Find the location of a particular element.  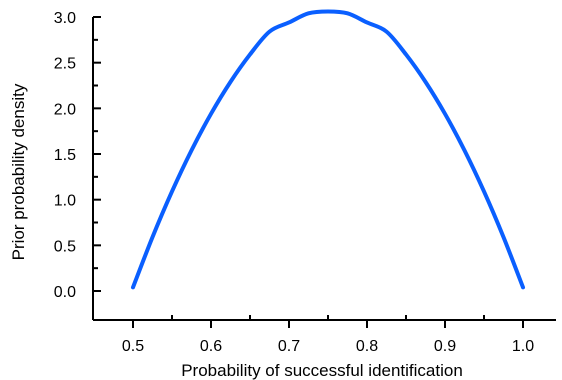

x-tick-label: 0.6 is located at coordinates (211, 346).